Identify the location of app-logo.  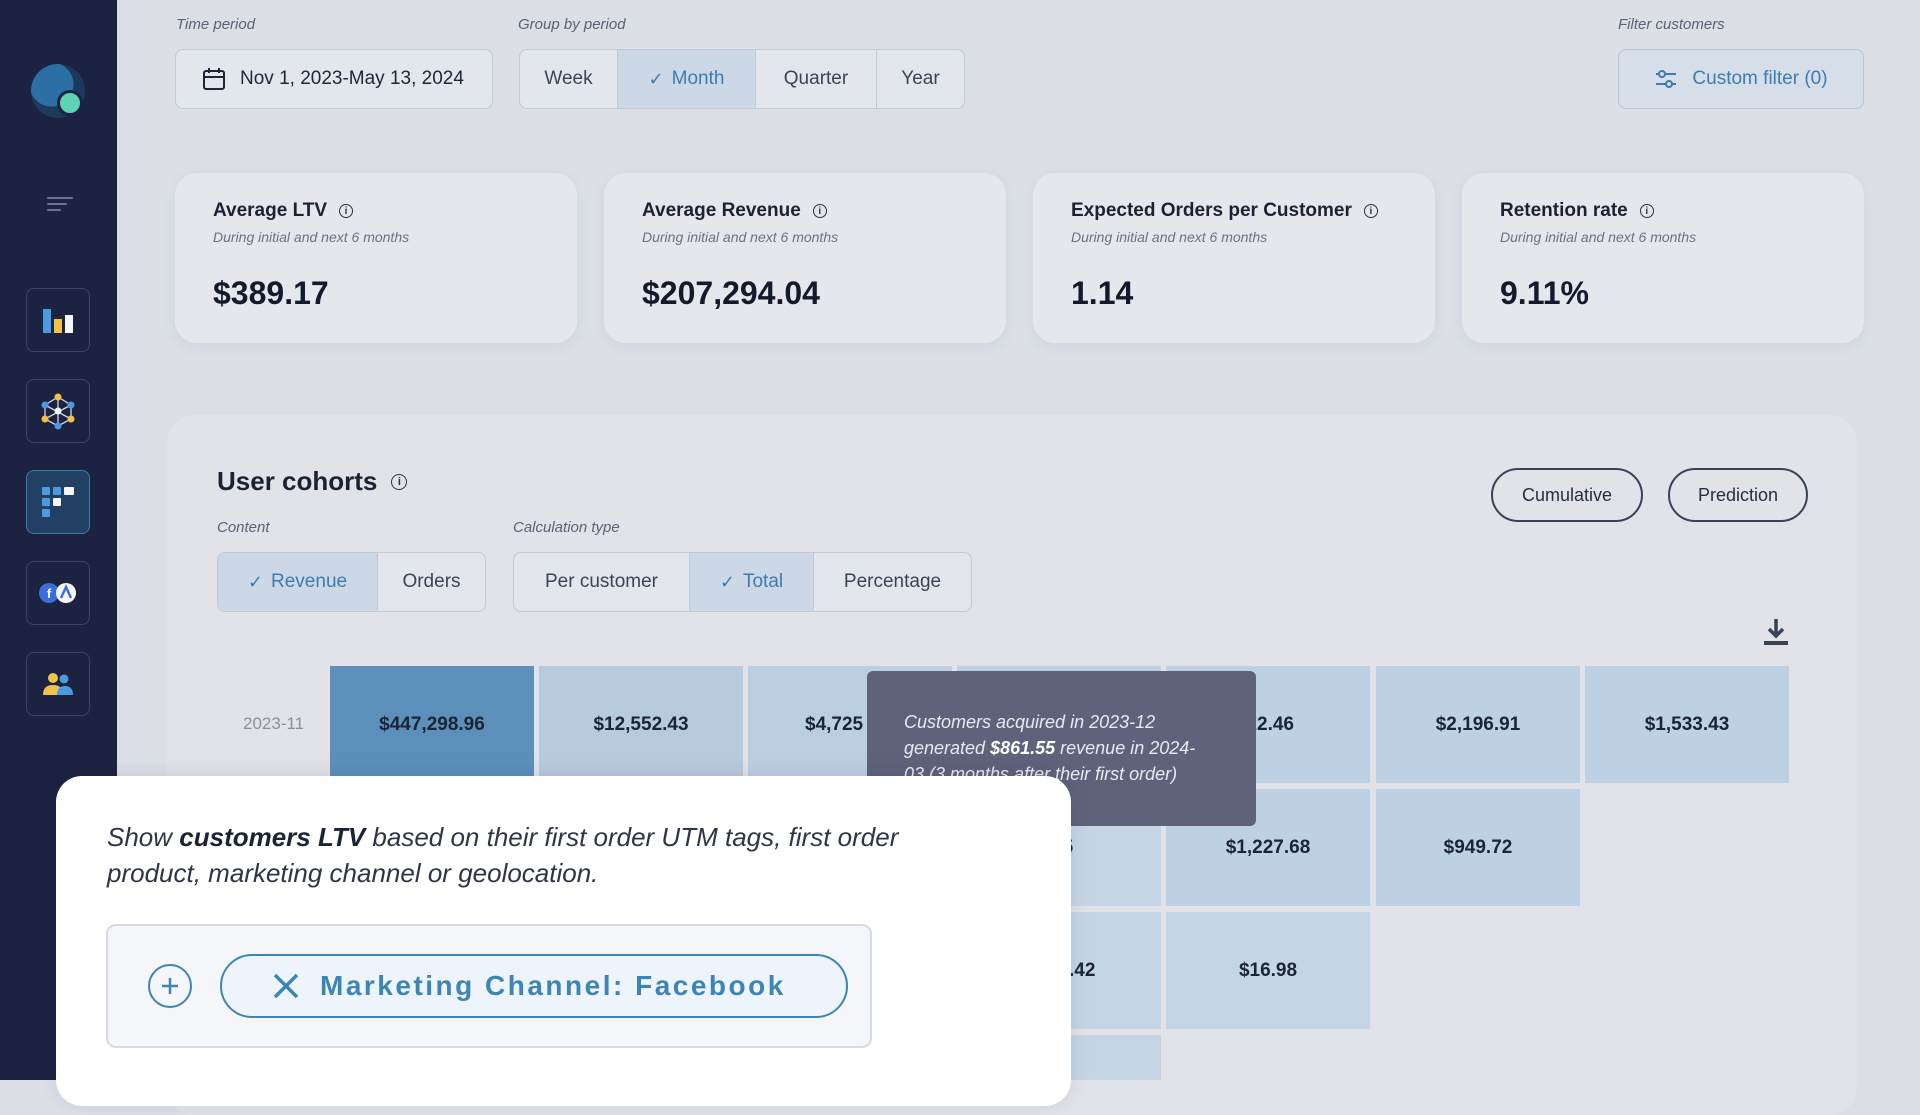
(58, 91).